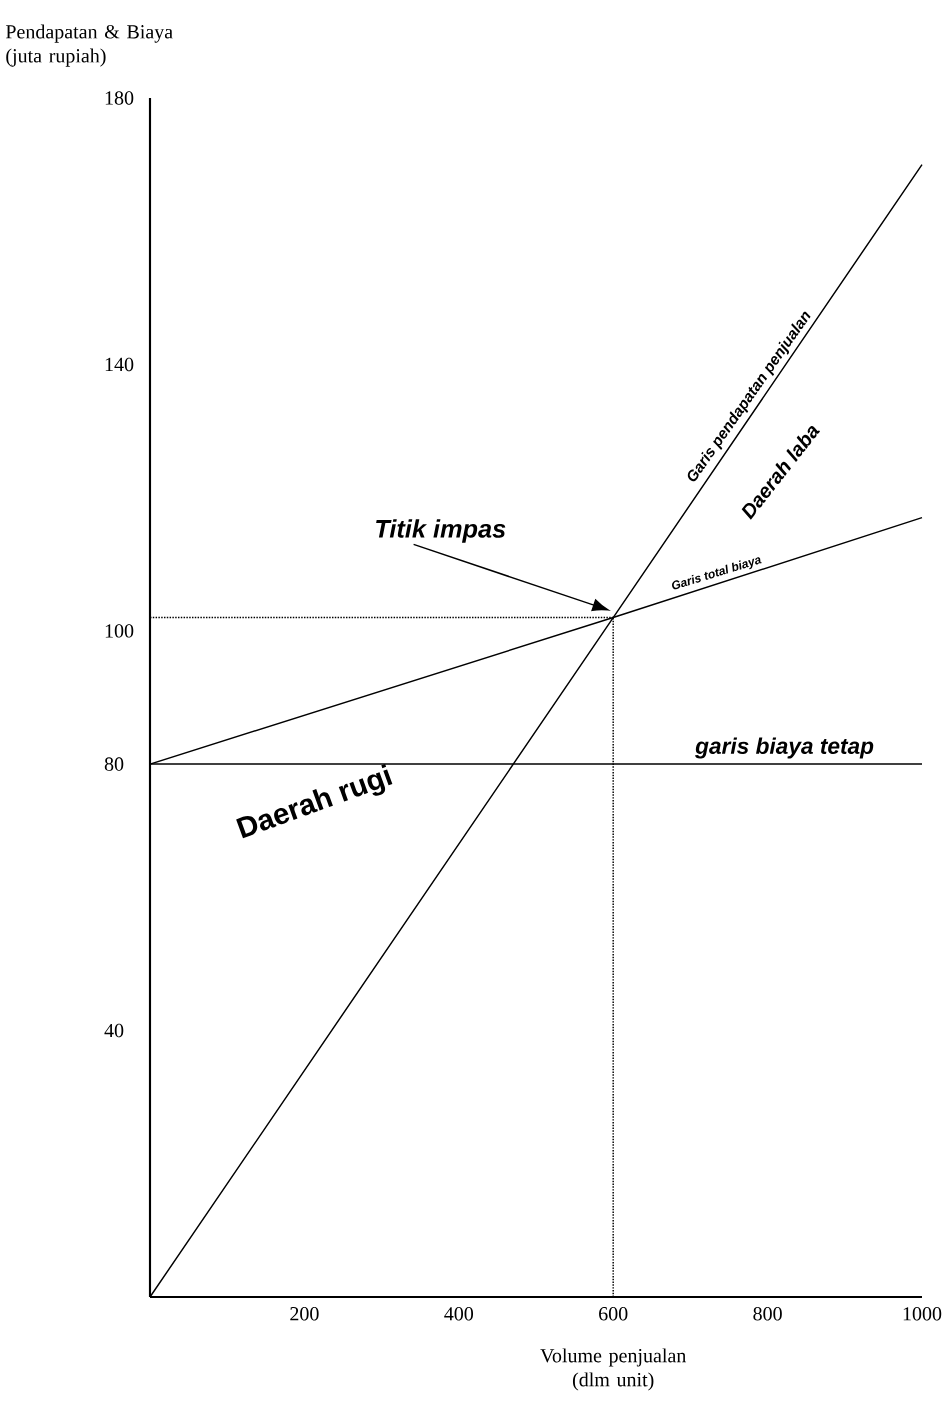  What do you see at coordinates (784, 748) in the screenshot?
I see `annotation: garis biaya tetap` at bounding box center [784, 748].